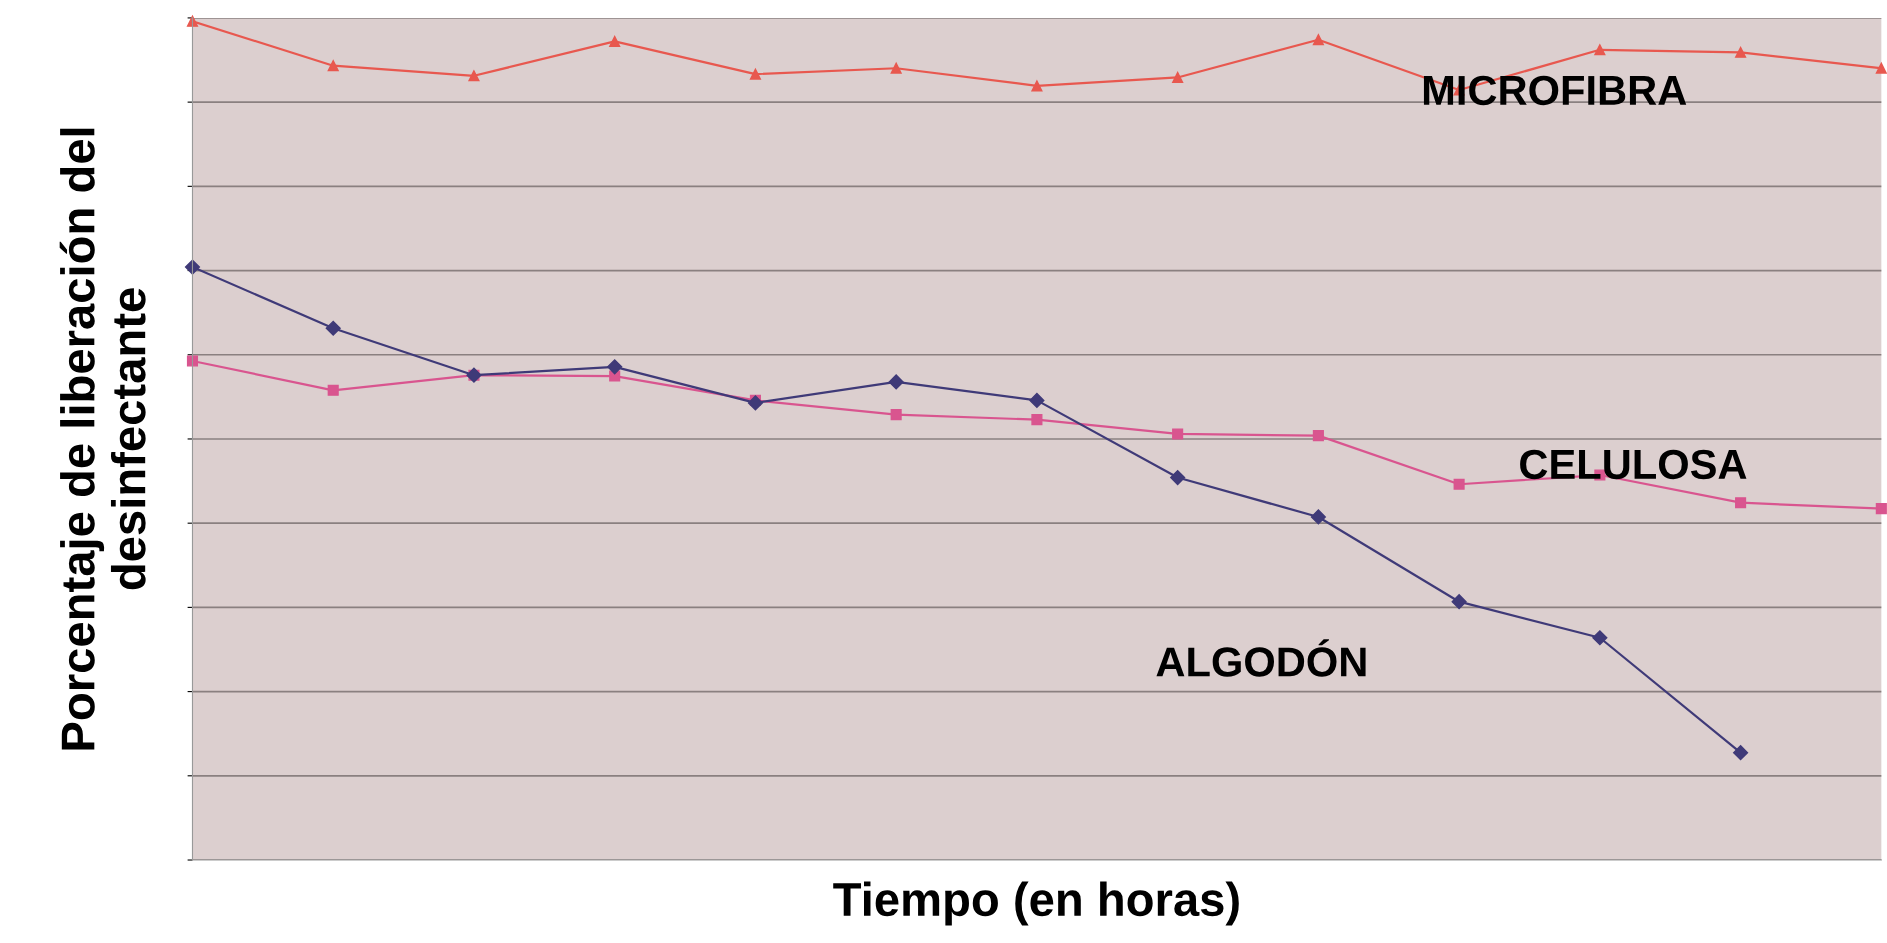  Describe the element at coordinates (1555, 90) in the screenshot. I see `series-label: MICROFIBRA` at that location.